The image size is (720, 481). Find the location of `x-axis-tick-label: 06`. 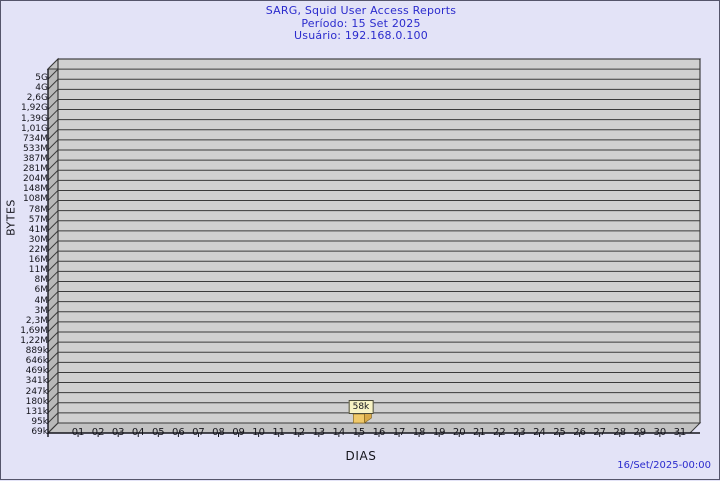

x-axis-tick-label: 06 is located at coordinates (178, 432).